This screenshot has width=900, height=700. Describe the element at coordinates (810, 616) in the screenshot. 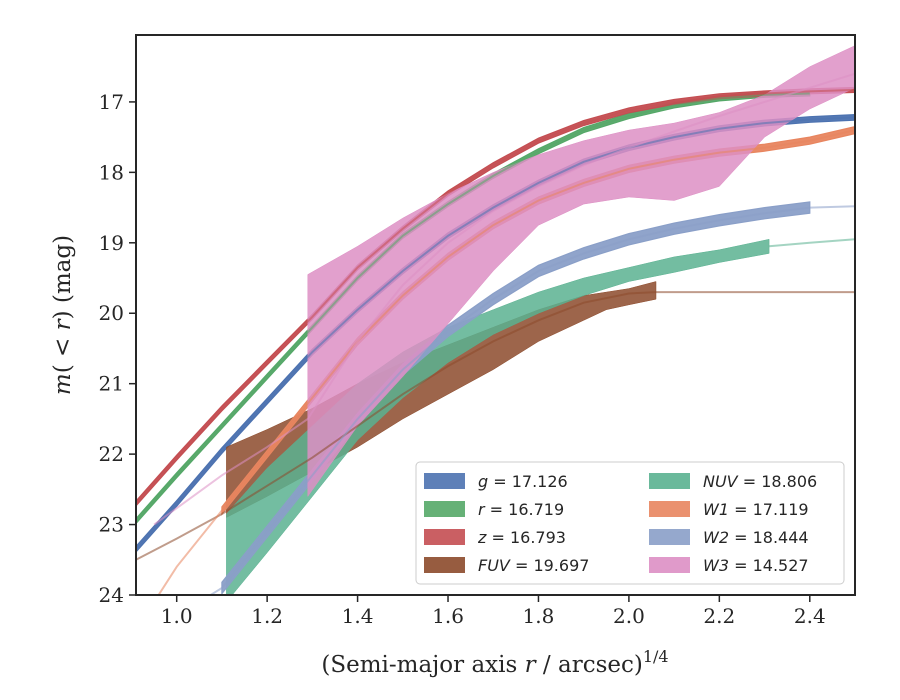

I see `x-tick-label: 2.4` at that location.